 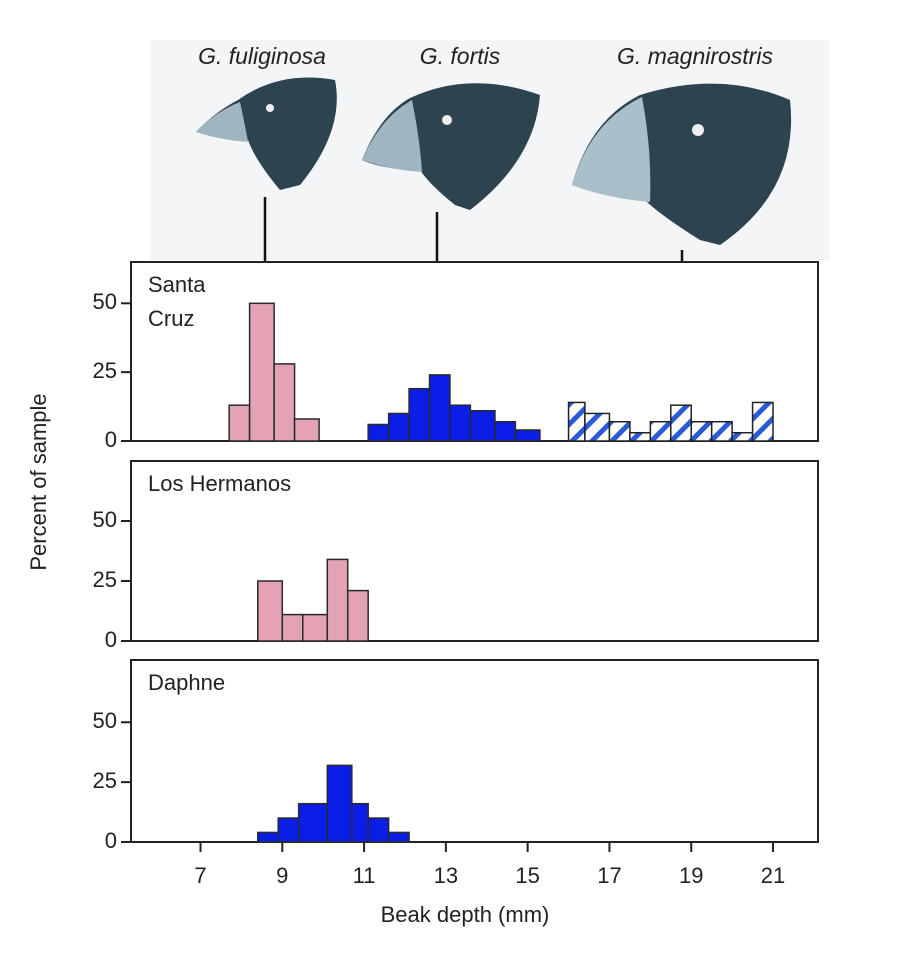 What do you see at coordinates (171, 318) in the screenshot?
I see `panel-label: Cruz` at bounding box center [171, 318].